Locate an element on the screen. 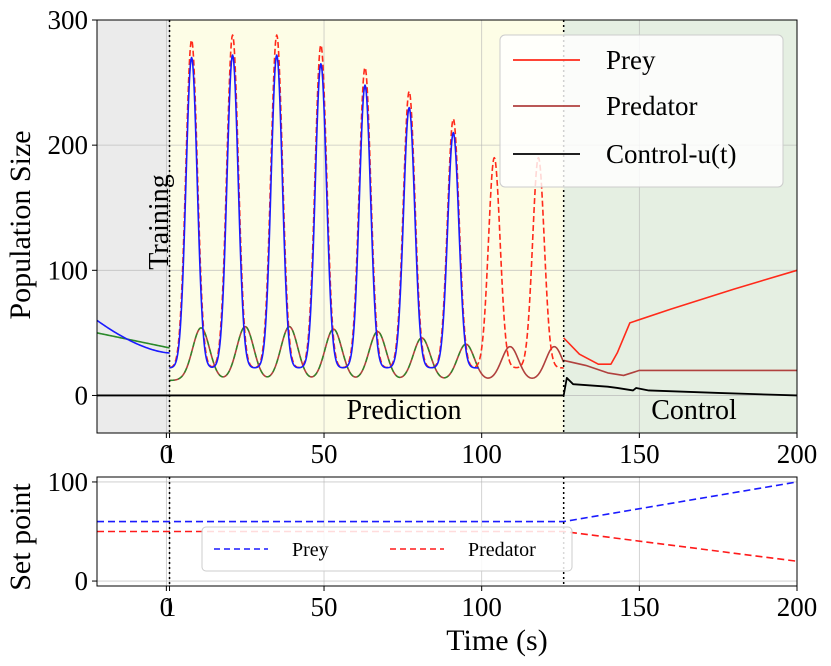 The width and height of the screenshot is (831, 666). prey-control-line is located at coordinates (680, 317).